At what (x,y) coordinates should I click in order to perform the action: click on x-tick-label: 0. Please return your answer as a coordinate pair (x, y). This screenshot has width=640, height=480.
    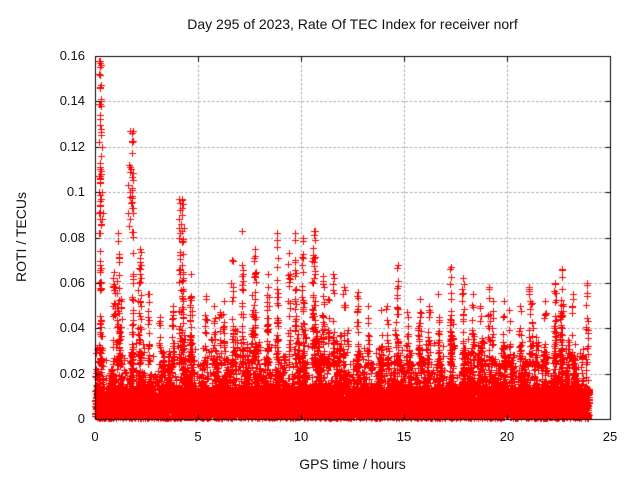
    Looking at the image, I should click on (95, 436).